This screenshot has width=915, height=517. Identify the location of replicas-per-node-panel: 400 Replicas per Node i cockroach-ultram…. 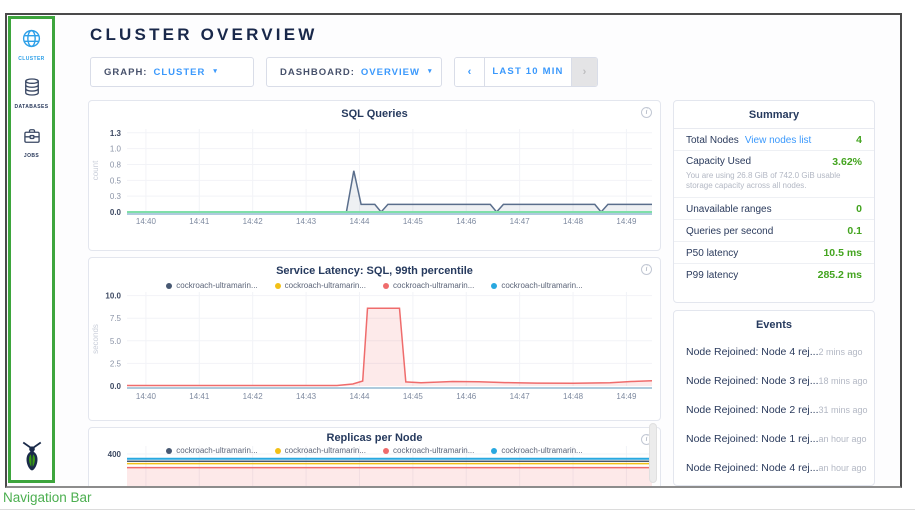
(374, 456).